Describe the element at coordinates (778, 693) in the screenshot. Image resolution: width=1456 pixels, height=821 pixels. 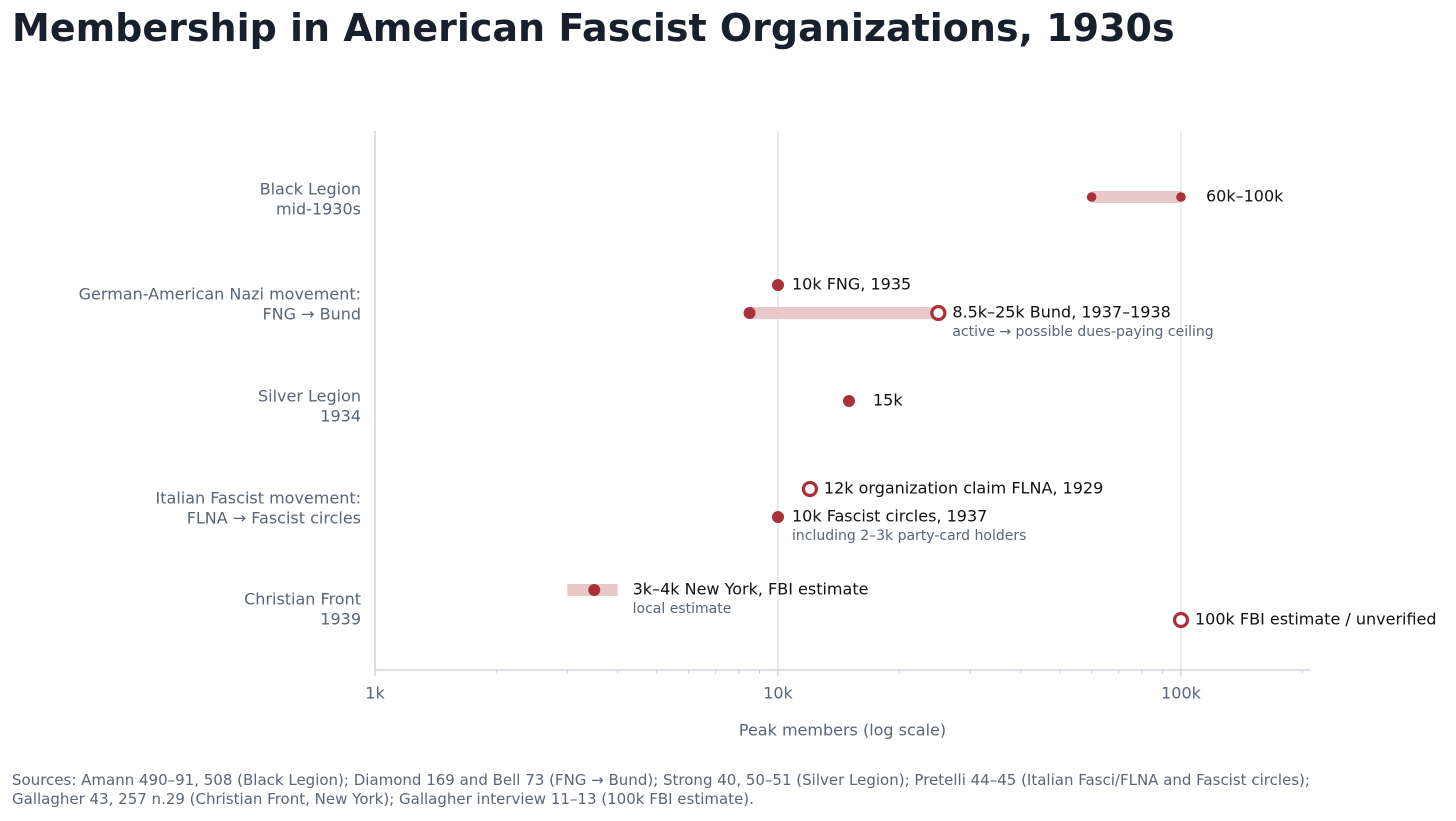
I see `x-tick-label: 10k` at that location.